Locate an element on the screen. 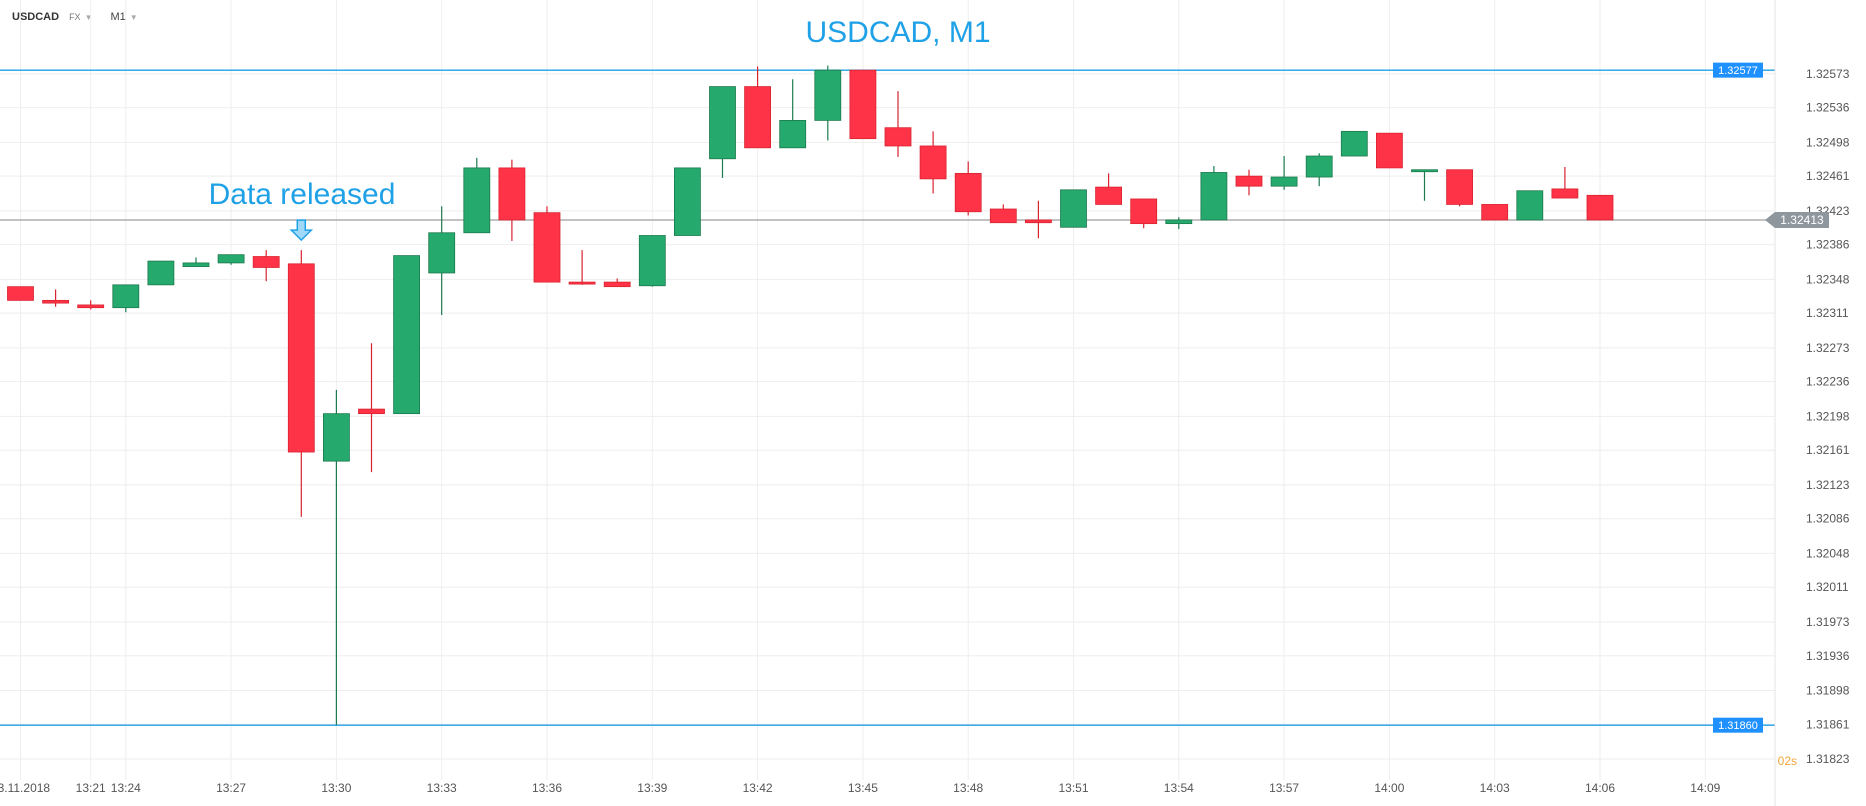  x-tick-label: 14:06 is located at coordinates (1600, 788).